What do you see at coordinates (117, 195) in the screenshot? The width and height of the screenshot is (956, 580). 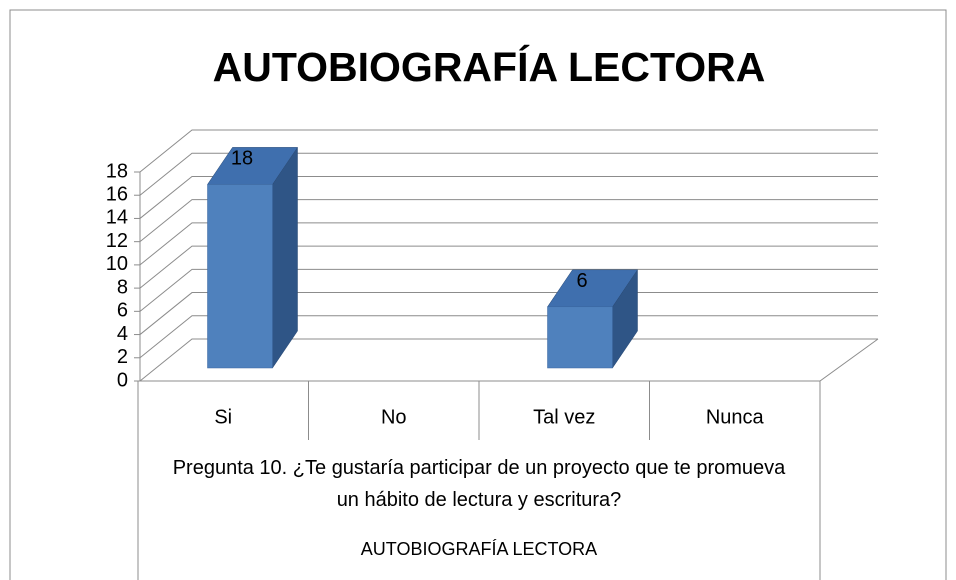 I see `y-tick-label: 16` at bounding box center [117, 195].